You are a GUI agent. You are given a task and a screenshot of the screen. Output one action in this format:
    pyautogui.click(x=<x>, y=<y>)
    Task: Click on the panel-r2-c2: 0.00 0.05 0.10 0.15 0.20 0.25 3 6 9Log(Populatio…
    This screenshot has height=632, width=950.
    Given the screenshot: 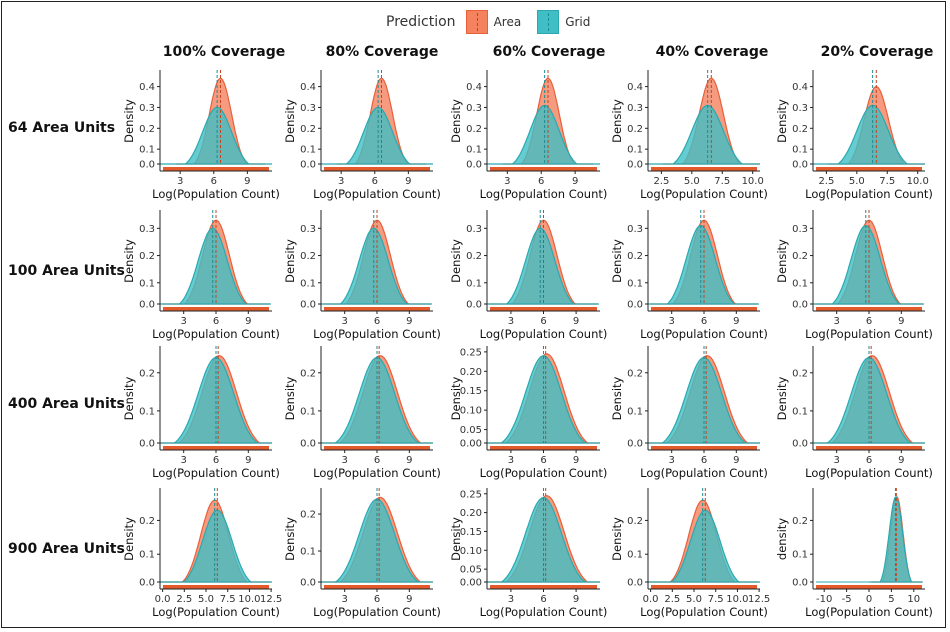 What is the action you would take?
    pyautogui.click(x=528, y=413)
    